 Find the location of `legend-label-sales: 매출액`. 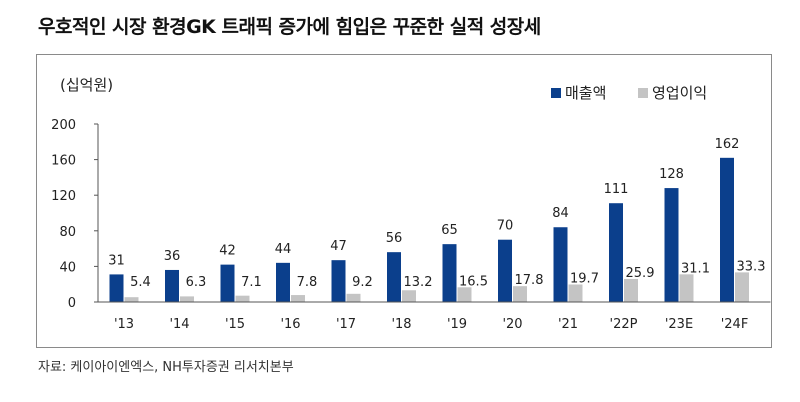

legend-label-sales: 매출액 is located at coordinates (585, 93).